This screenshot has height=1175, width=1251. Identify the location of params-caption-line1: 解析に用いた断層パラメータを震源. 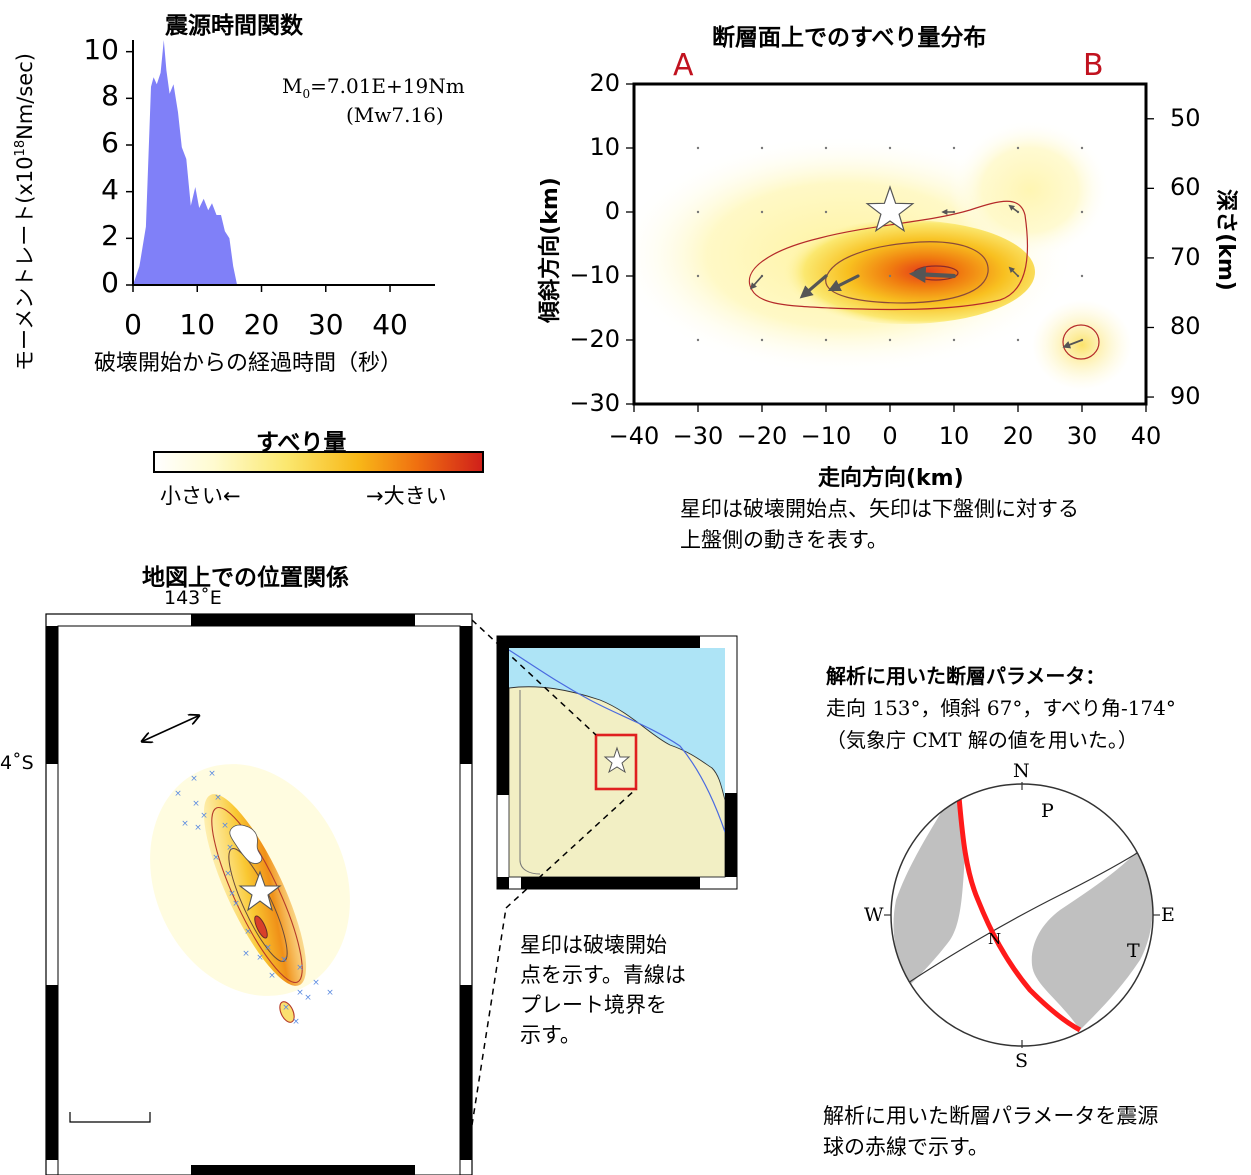
(991, 1116).